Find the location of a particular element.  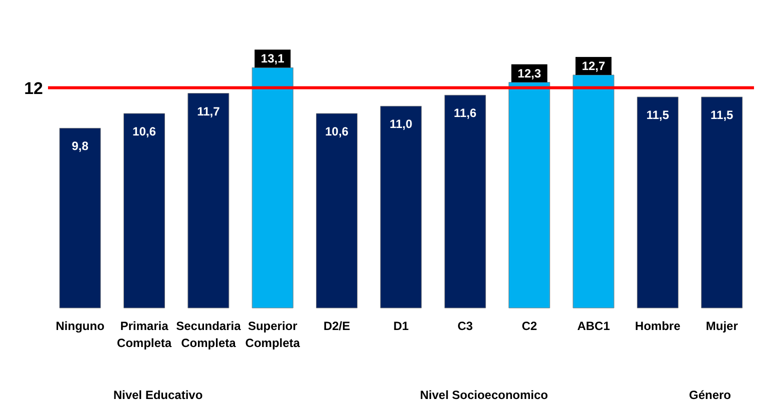

x-tick-label: Hombre is located at coordinates (658, 326).